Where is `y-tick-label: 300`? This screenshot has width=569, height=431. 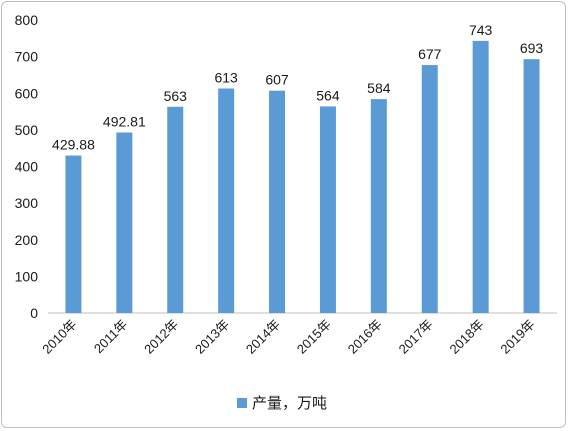 y-tick-label: 300 is located at coordinates (27, 203).